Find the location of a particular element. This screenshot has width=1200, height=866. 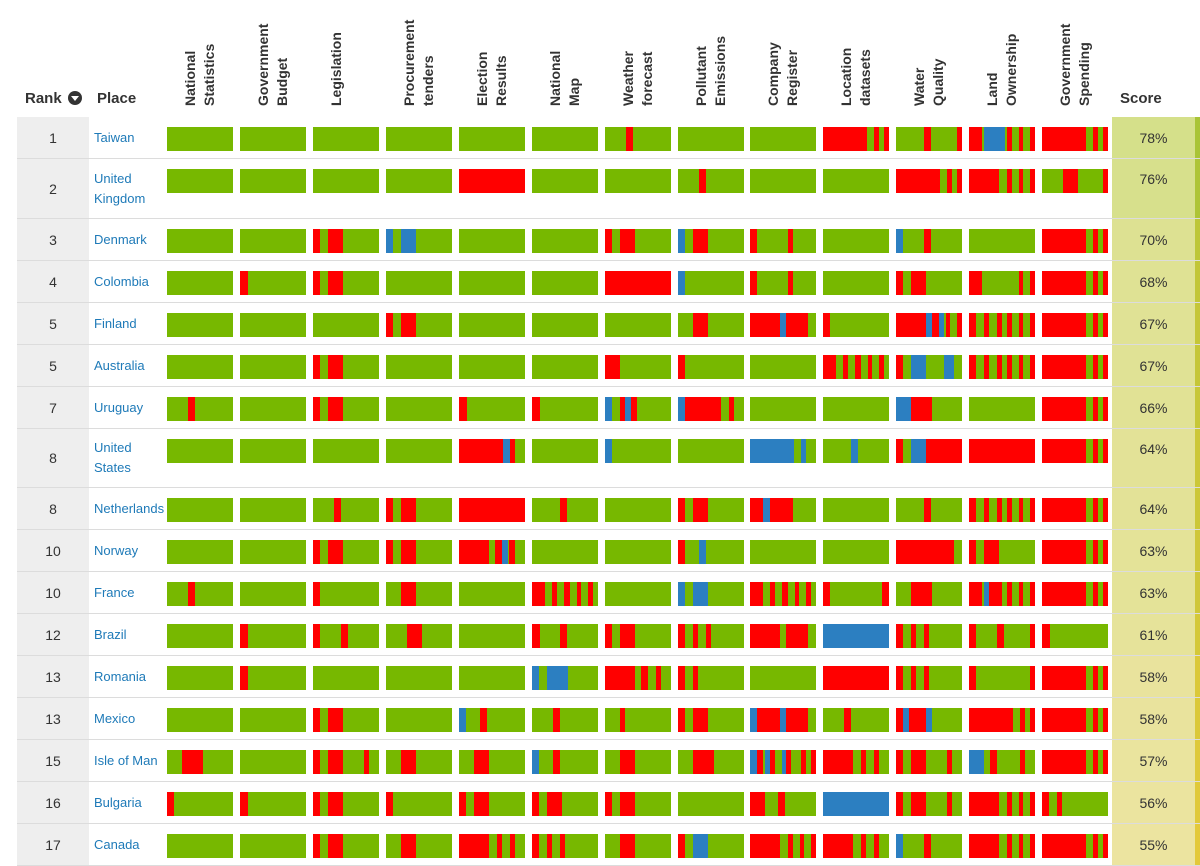

place-link: Denmark is located at coordinates (120, 239).